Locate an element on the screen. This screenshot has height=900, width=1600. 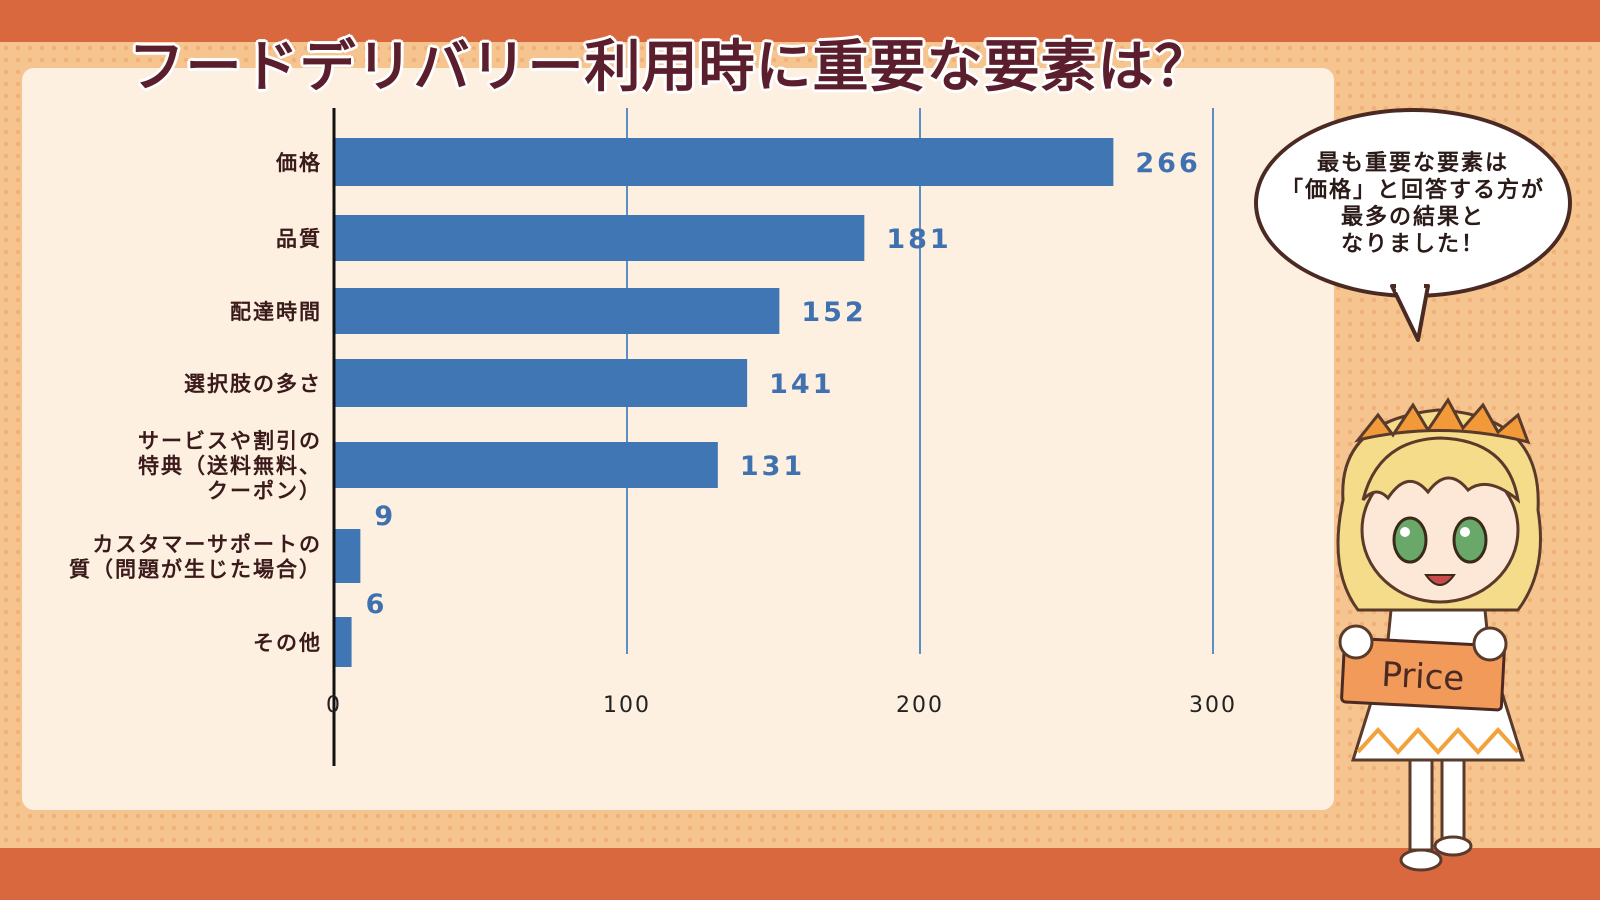
value-label: 141 is located at coordinates (801, 384).